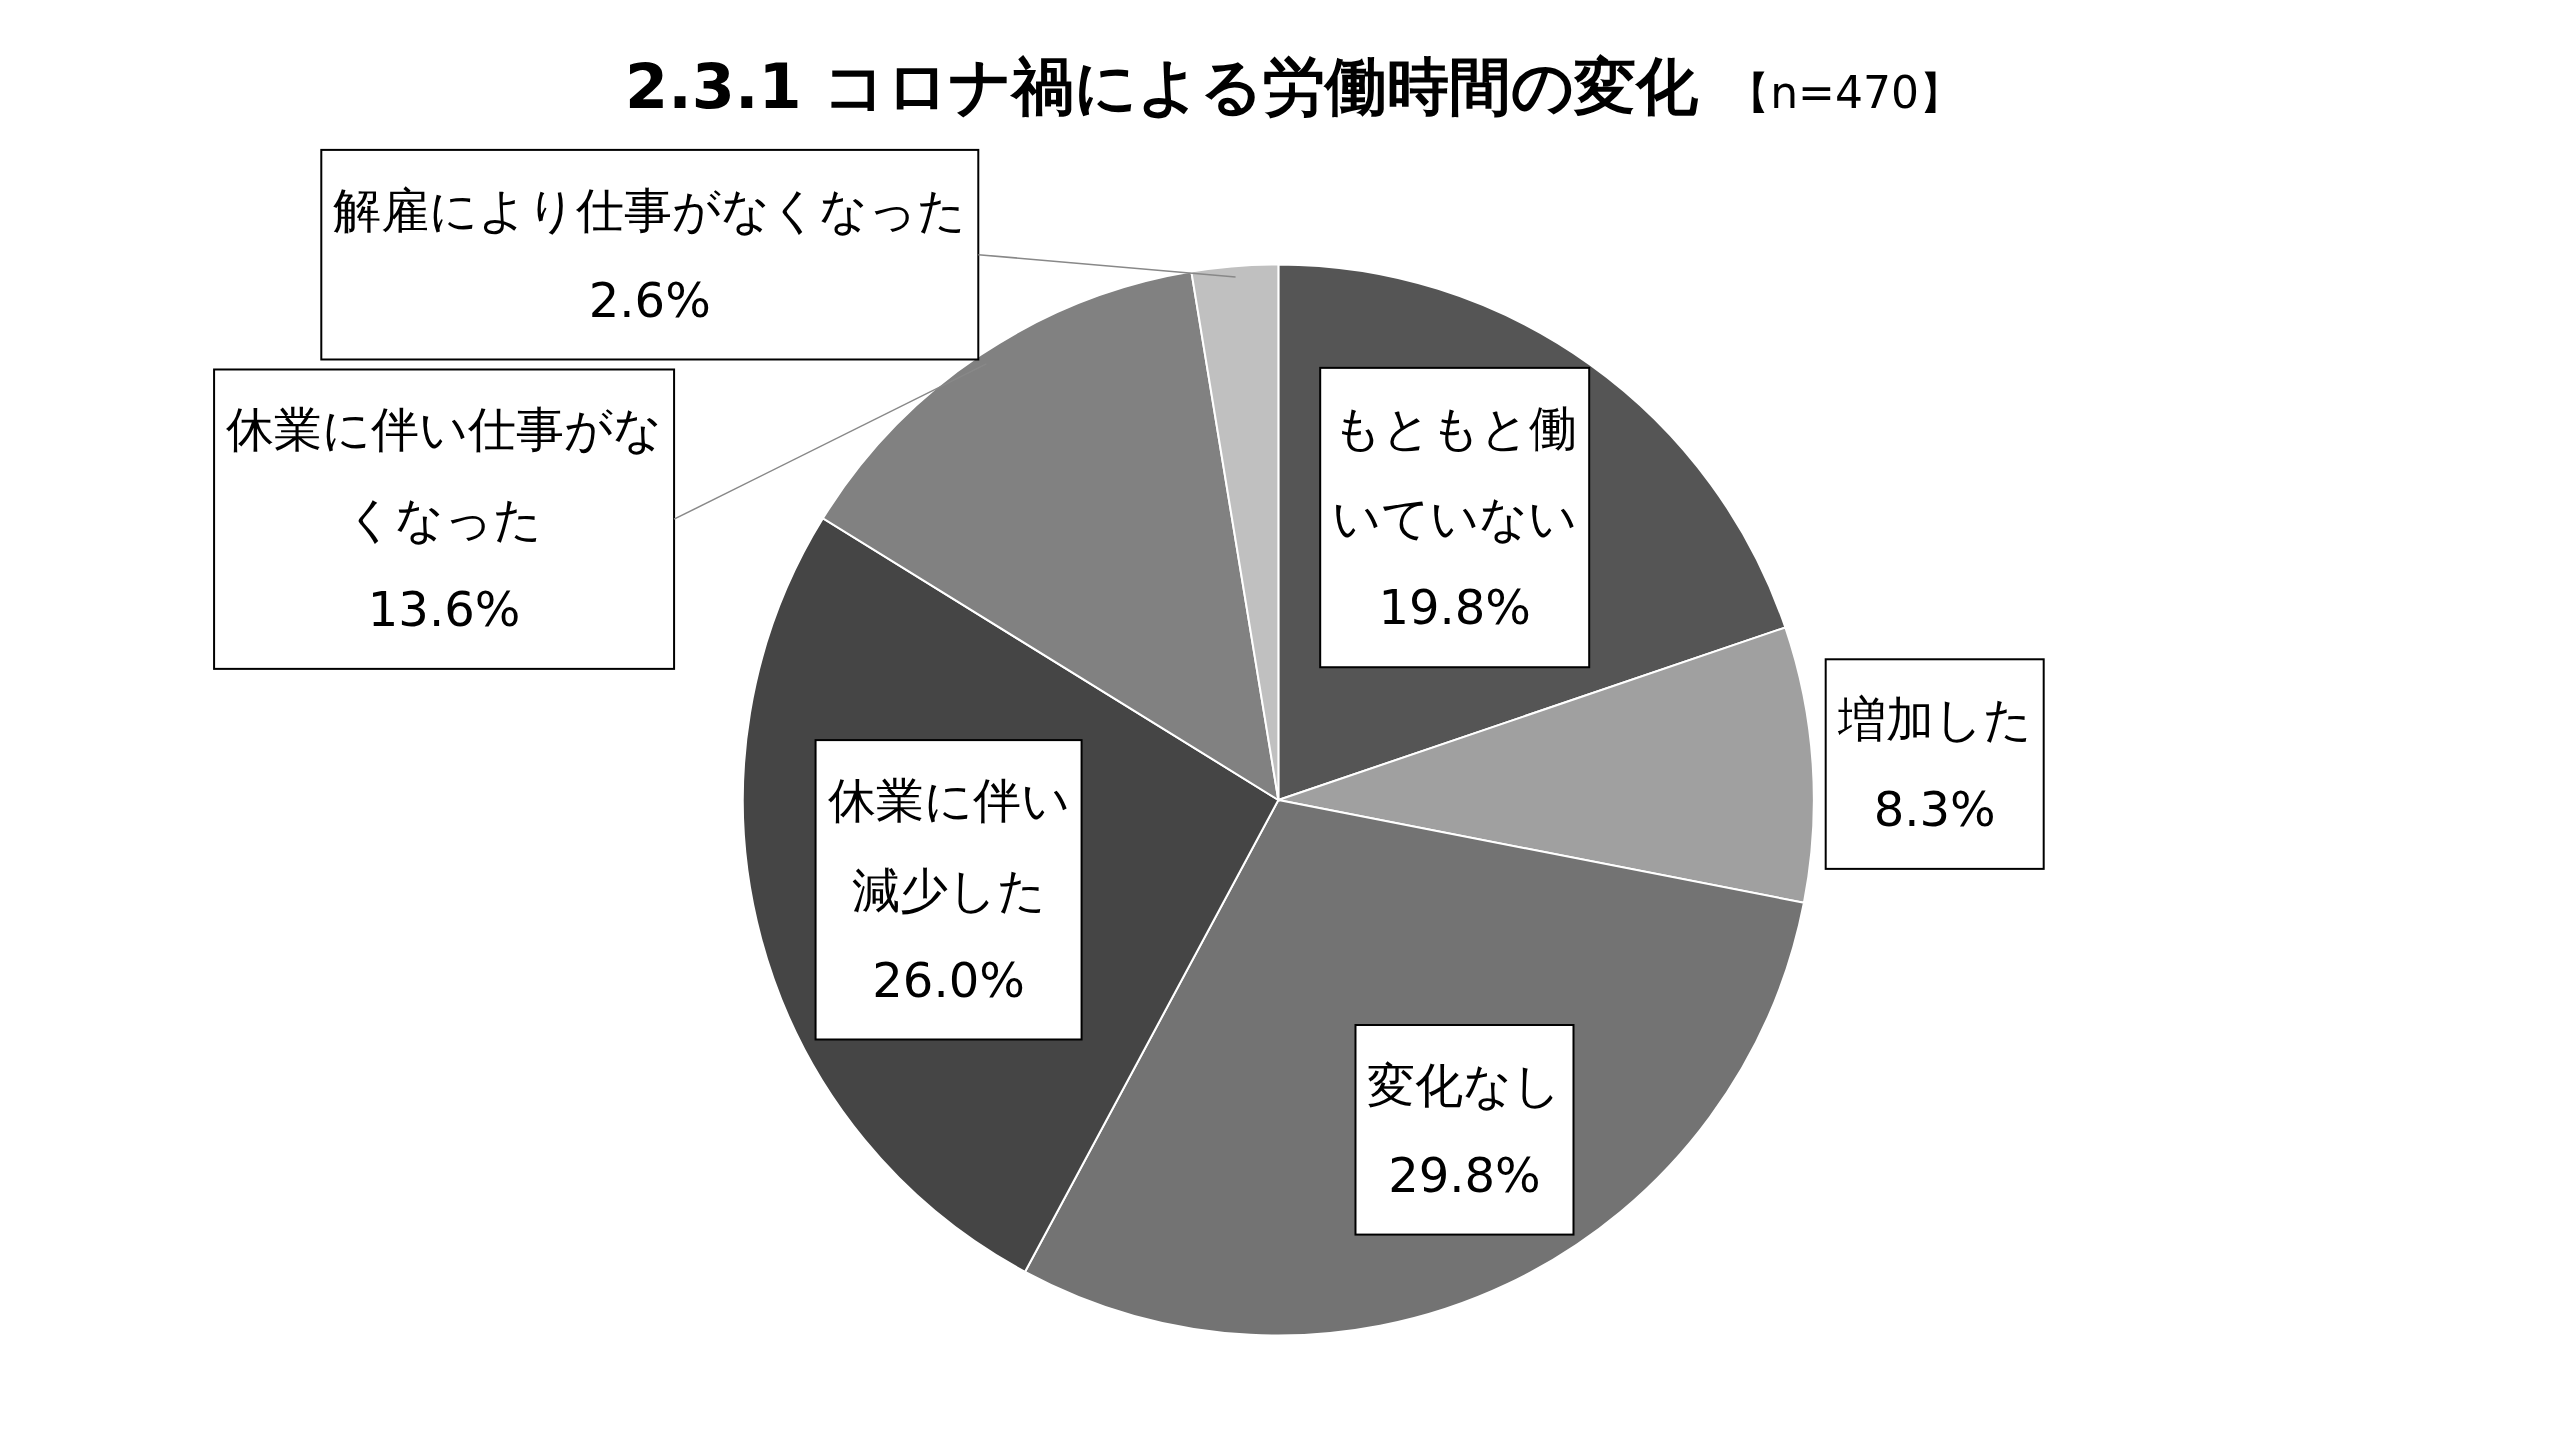  What do you see at coordinates (444, 608) in the screenshot?
I see `data-label: 13.6%` at bounding box center [444, 608].